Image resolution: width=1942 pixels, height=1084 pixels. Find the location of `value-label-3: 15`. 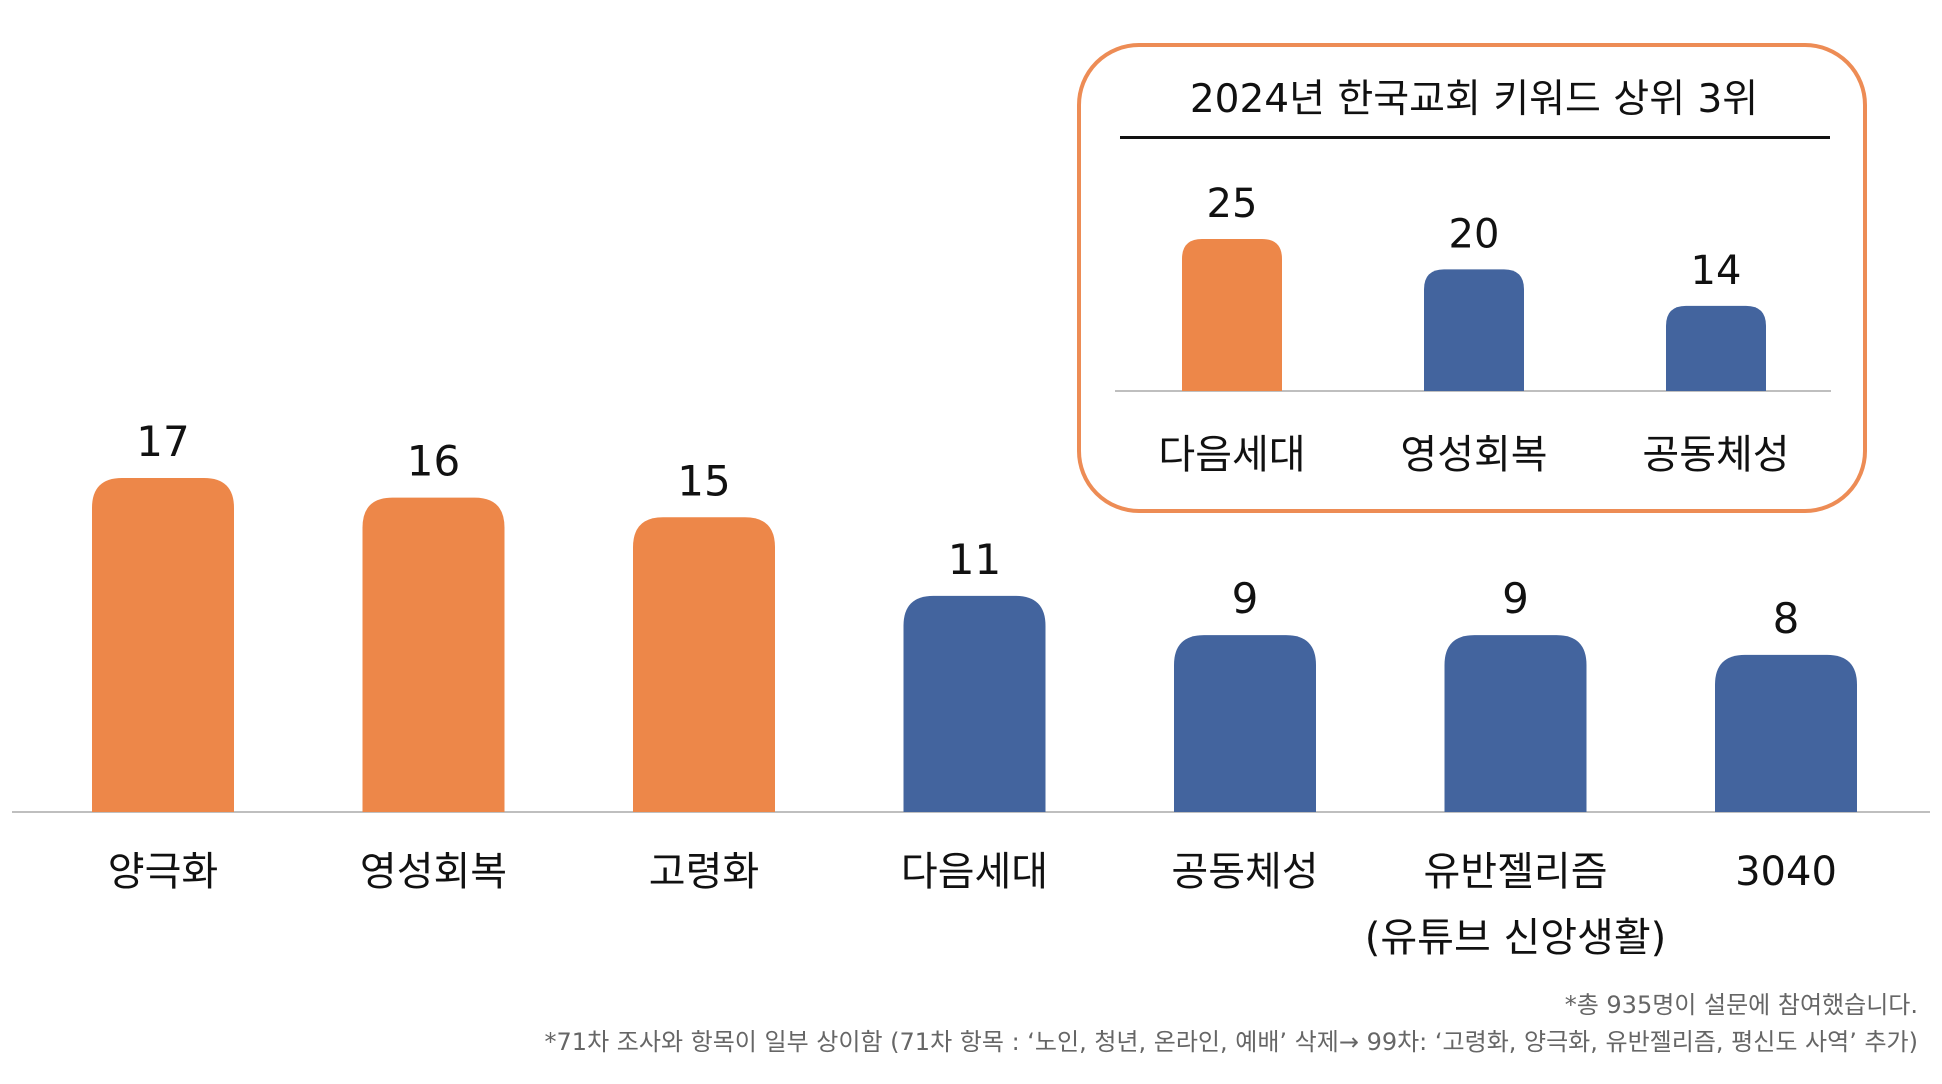

value-label-3: 15 is located at coordinates (703, 480).